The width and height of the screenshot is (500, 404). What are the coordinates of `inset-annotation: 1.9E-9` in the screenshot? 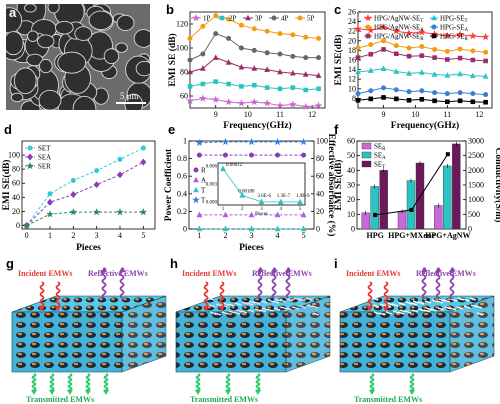 It's located at (303, 196).